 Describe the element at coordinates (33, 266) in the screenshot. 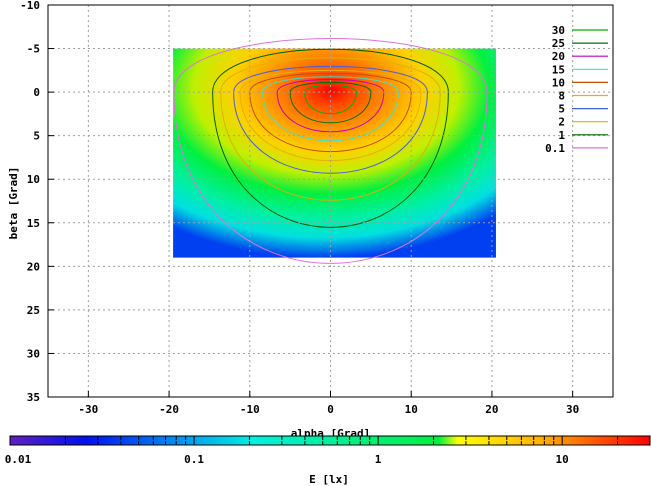

I see `y-tick-label: 20` at that location.